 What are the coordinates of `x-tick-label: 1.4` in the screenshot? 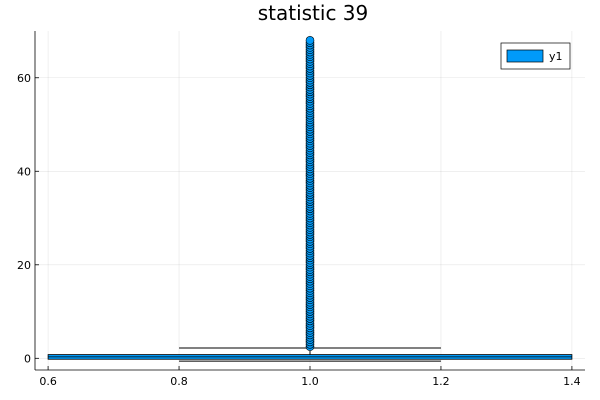 It's located at (572, 381).